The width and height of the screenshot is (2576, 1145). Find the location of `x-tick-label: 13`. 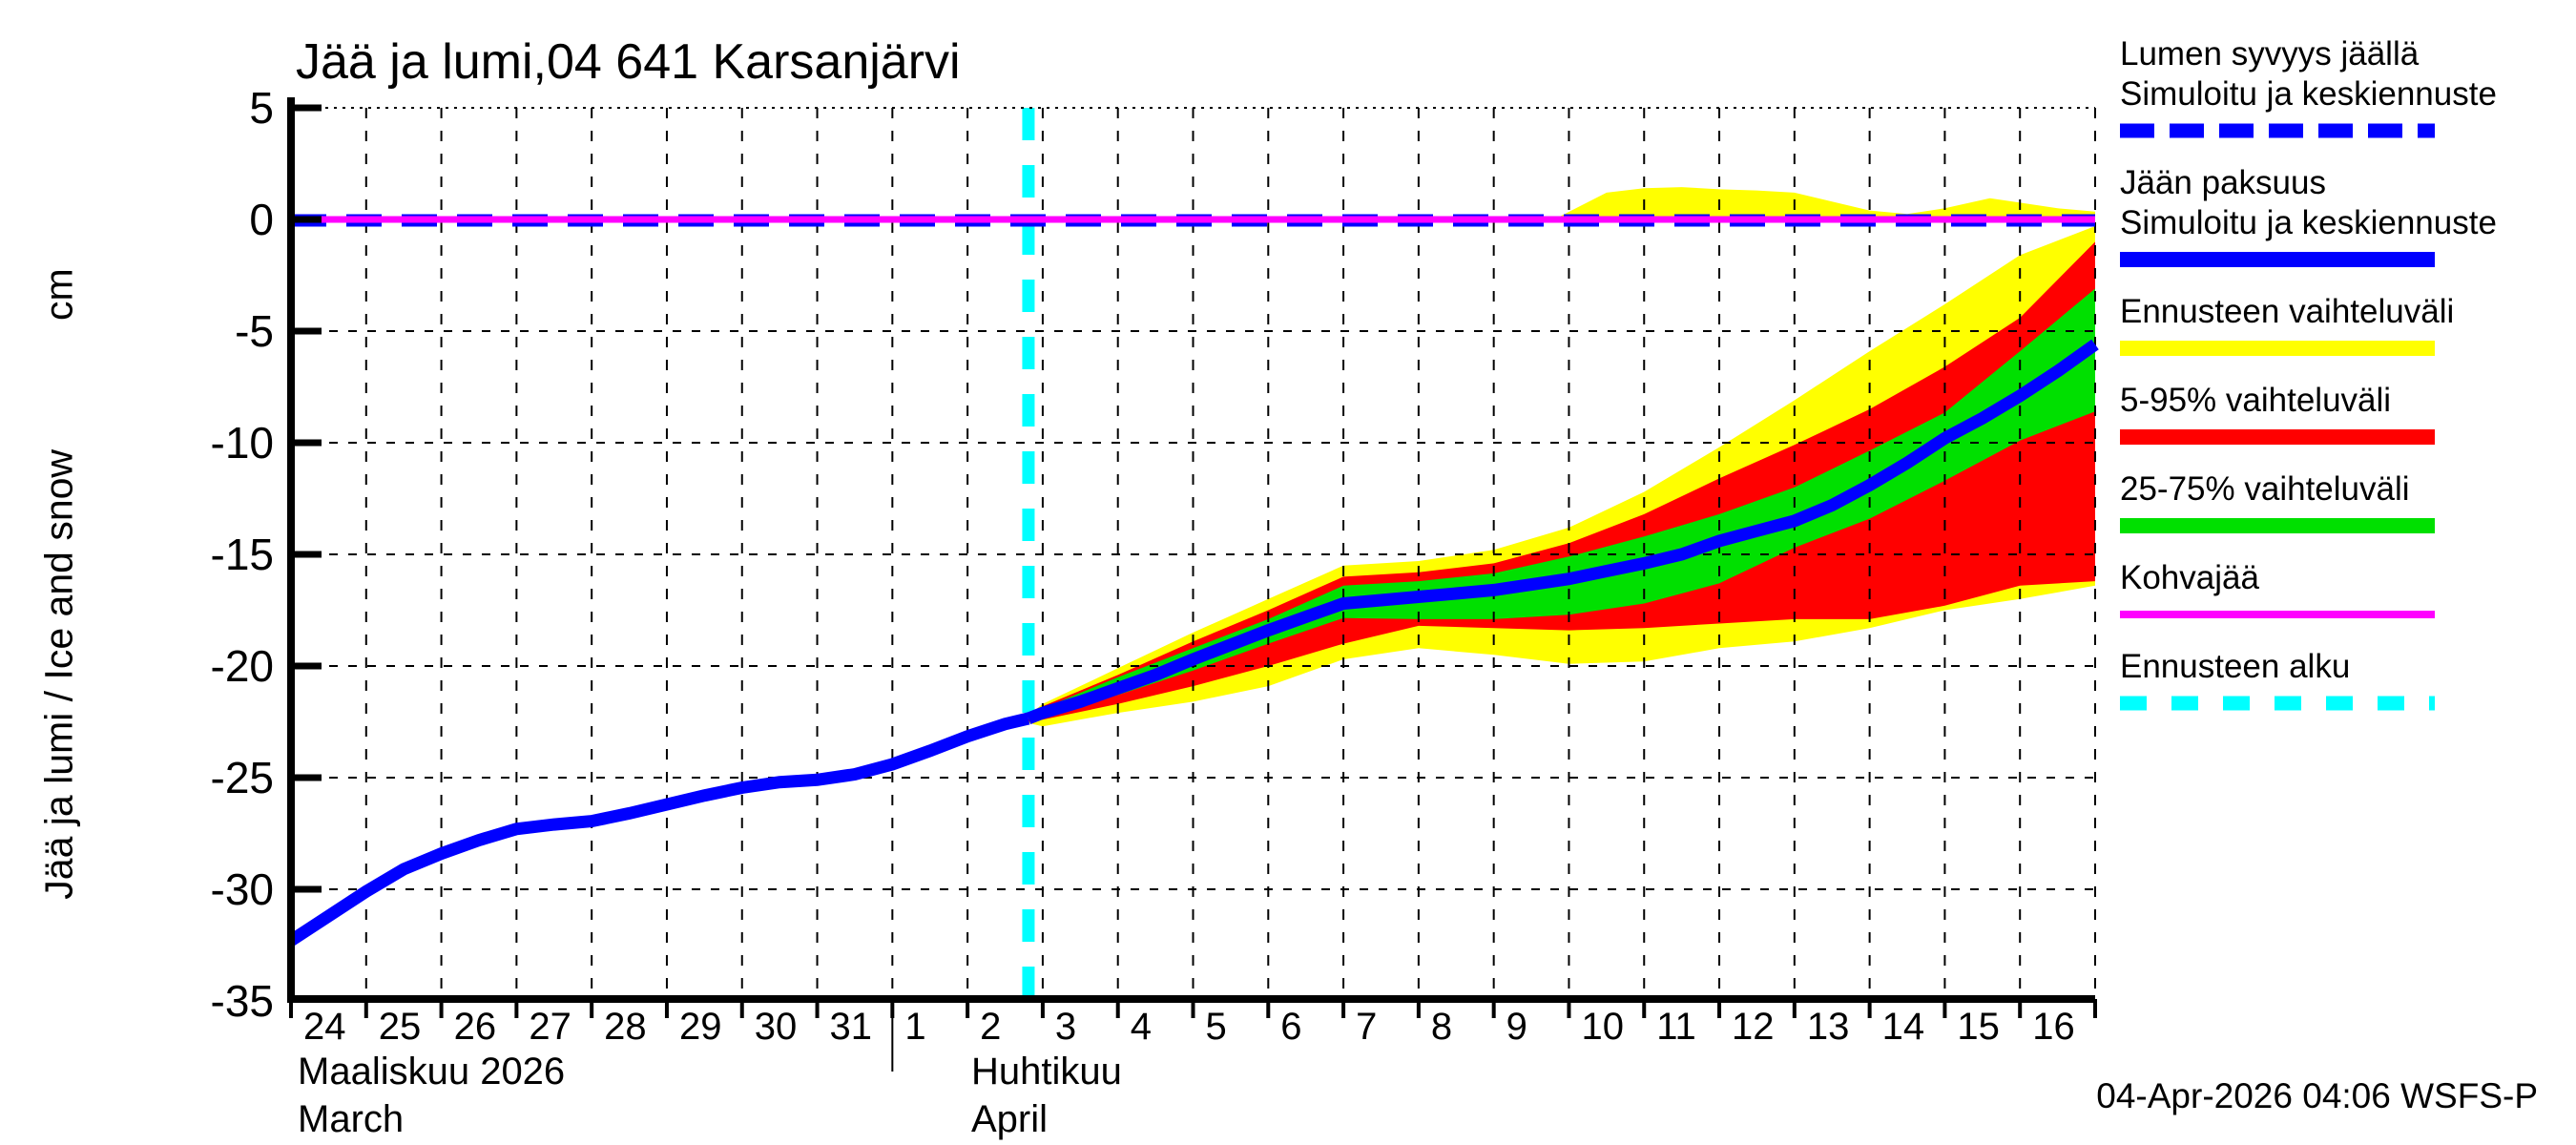

x-tick-label: 13 is located at coordinates (1828, 1027).